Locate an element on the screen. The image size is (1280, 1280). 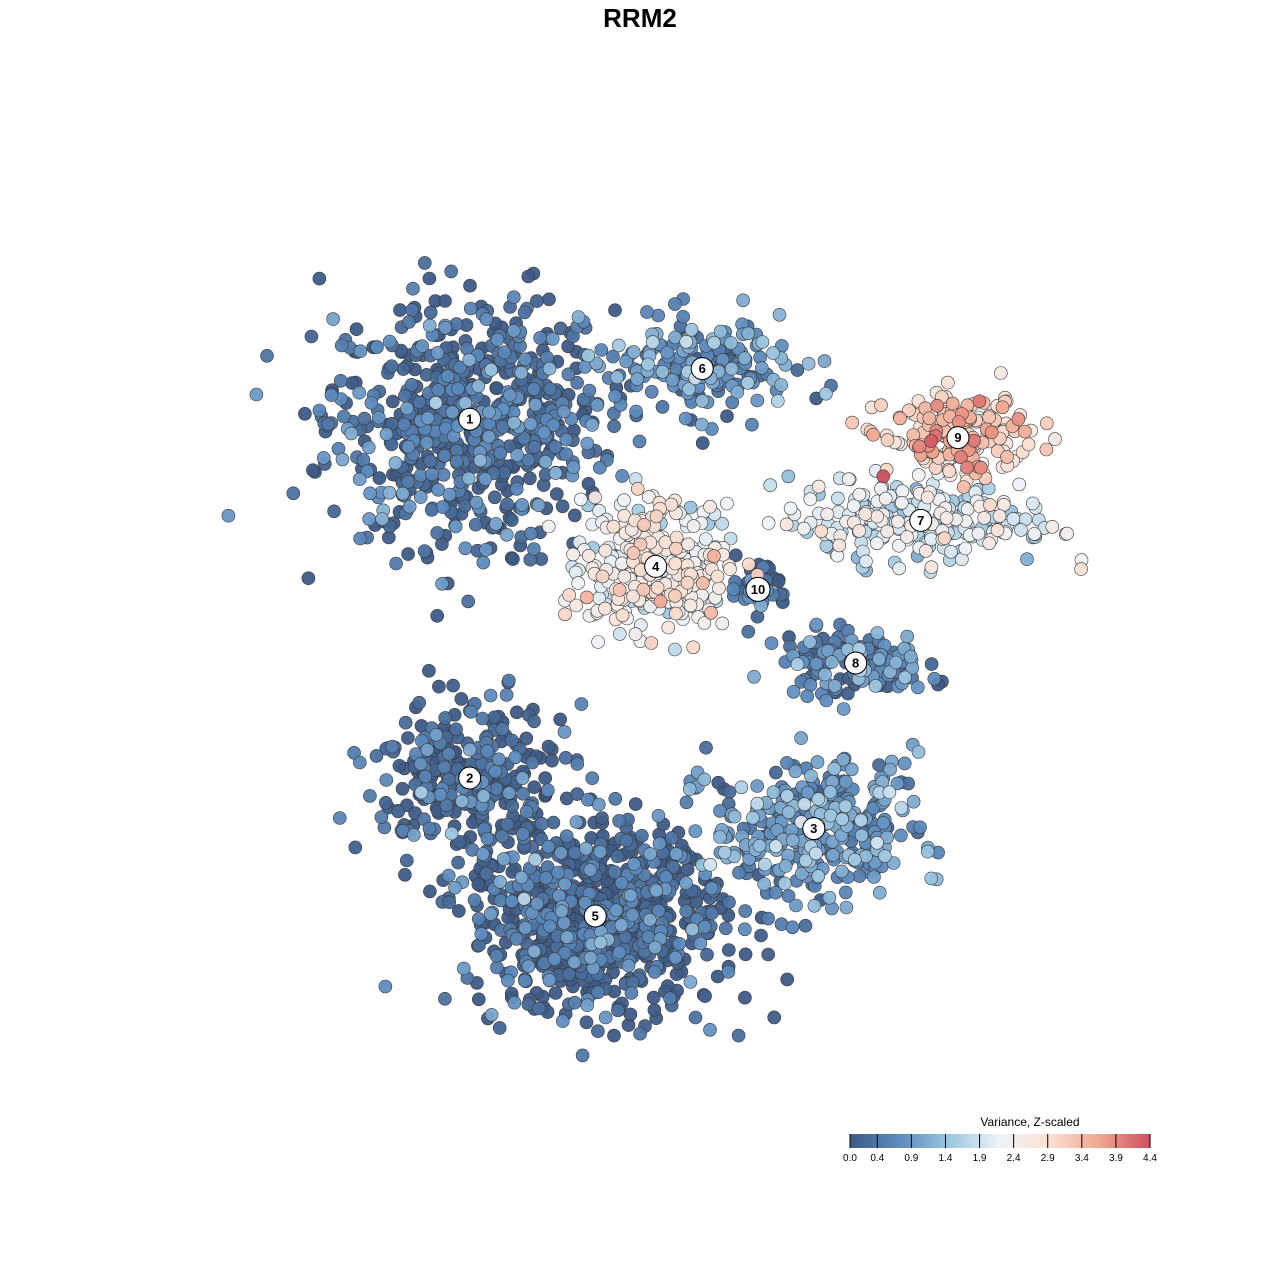
cluster-label-badge is located at coordinates (470, 778).